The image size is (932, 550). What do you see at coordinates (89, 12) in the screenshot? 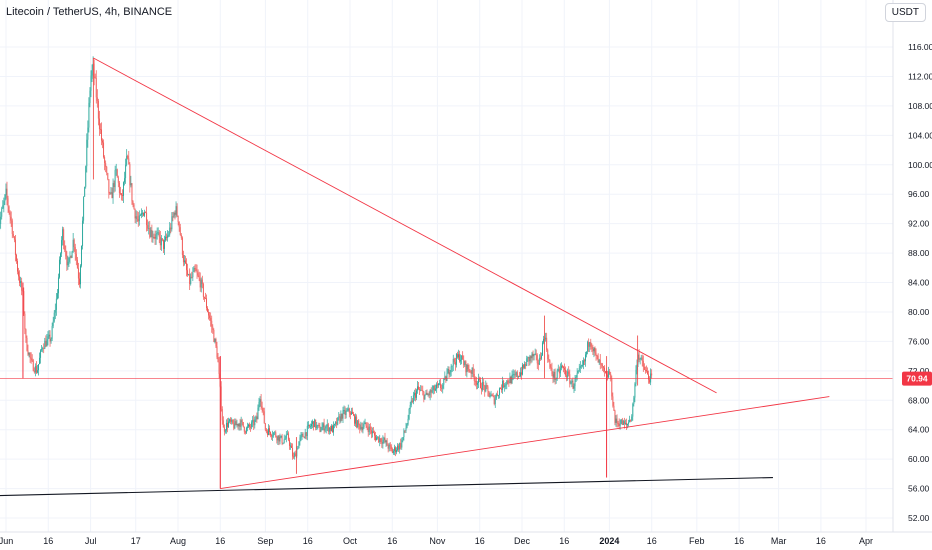
I see `symbol-title: Litecoin / TetherUS, 4h, BINANCE` at bounding box center [89, 12].